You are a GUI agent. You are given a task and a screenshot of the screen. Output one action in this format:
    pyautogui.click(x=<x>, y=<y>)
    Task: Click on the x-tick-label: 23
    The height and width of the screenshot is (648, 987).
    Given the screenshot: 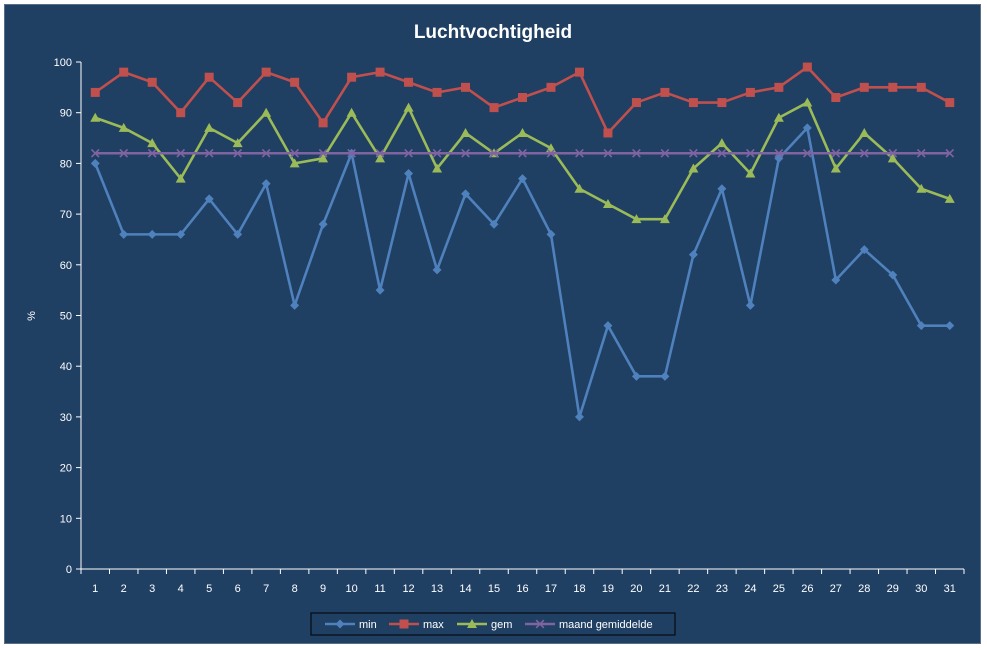 What is the action you would take?
    pyautogui.click(x=722, y=589)
    